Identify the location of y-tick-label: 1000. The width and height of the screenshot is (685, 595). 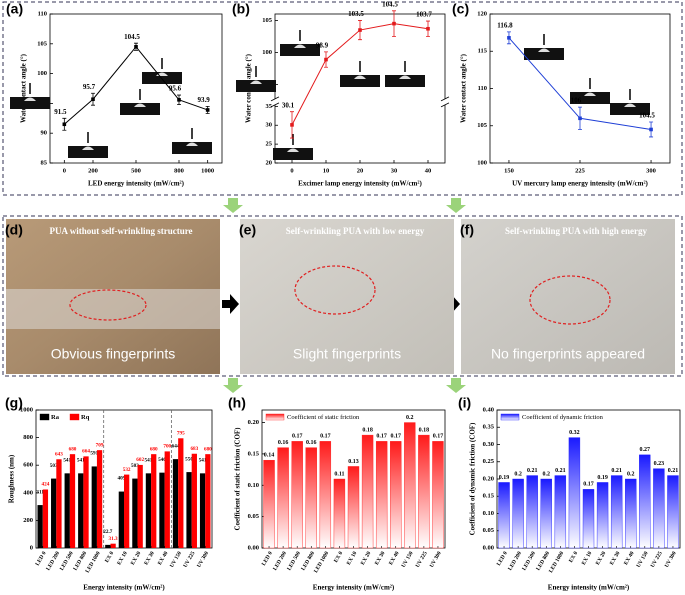
(26, 409).